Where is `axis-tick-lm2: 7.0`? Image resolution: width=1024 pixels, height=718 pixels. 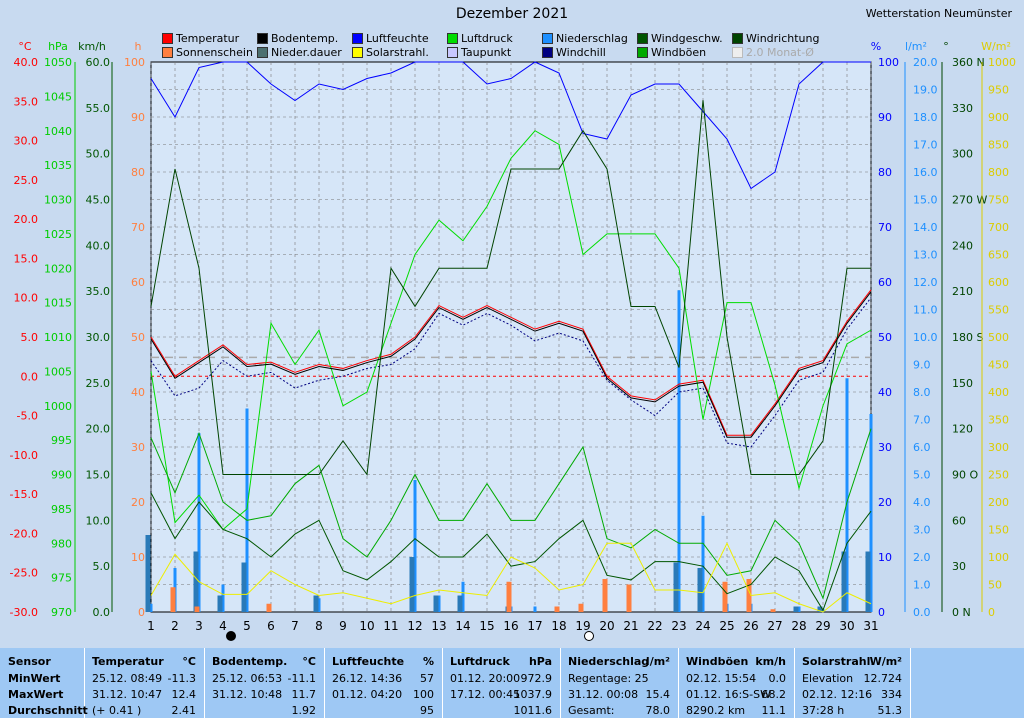 axis-tick-lm2: 7.0 is located at coordinates (922, 420).